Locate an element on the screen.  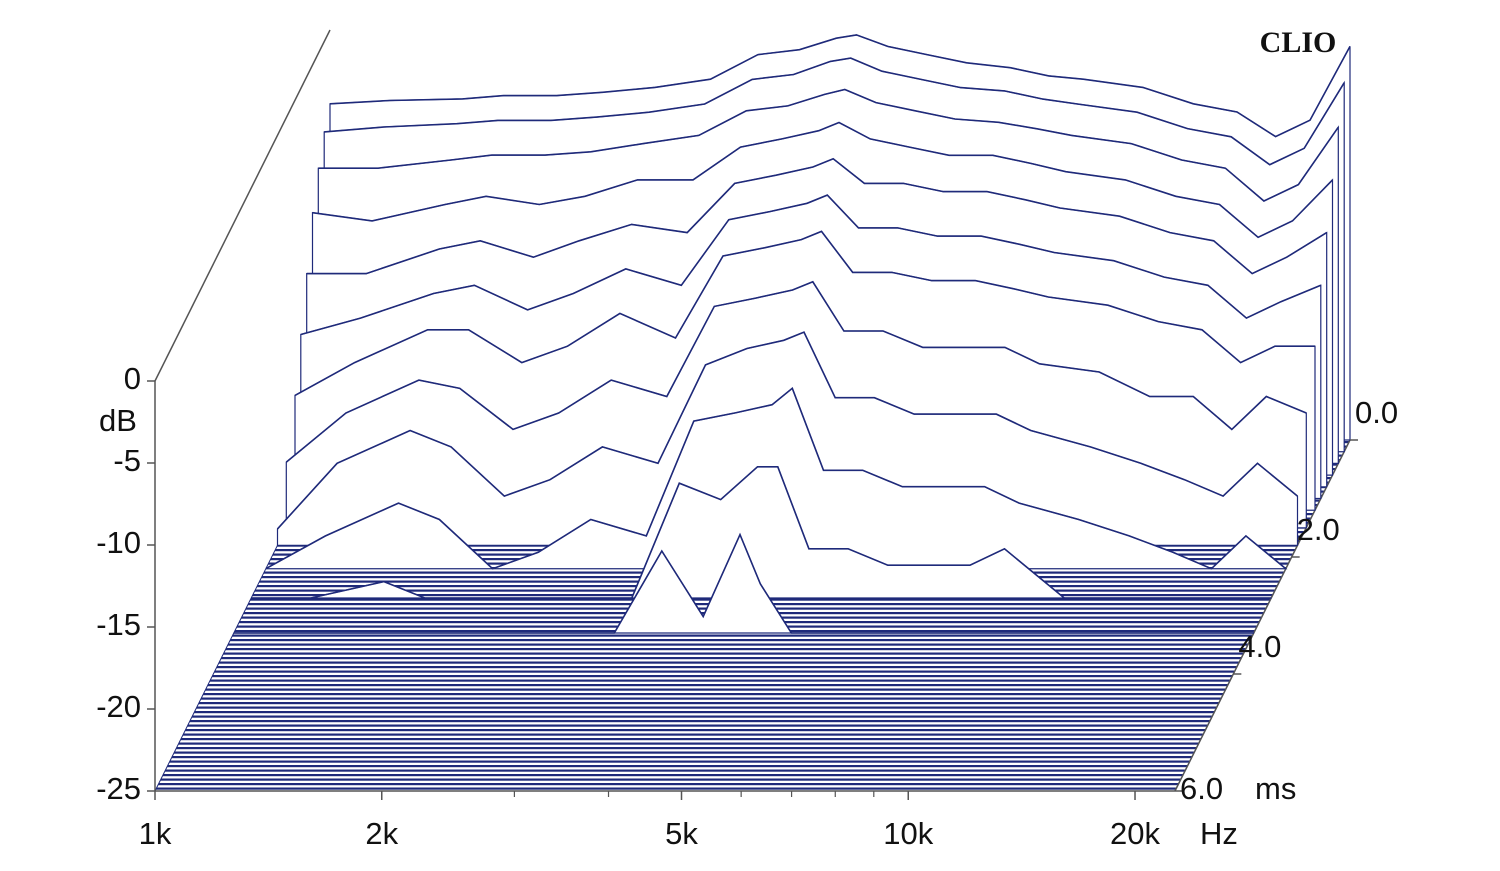
x-unit: Hz is located at coordinates (1219, 833).